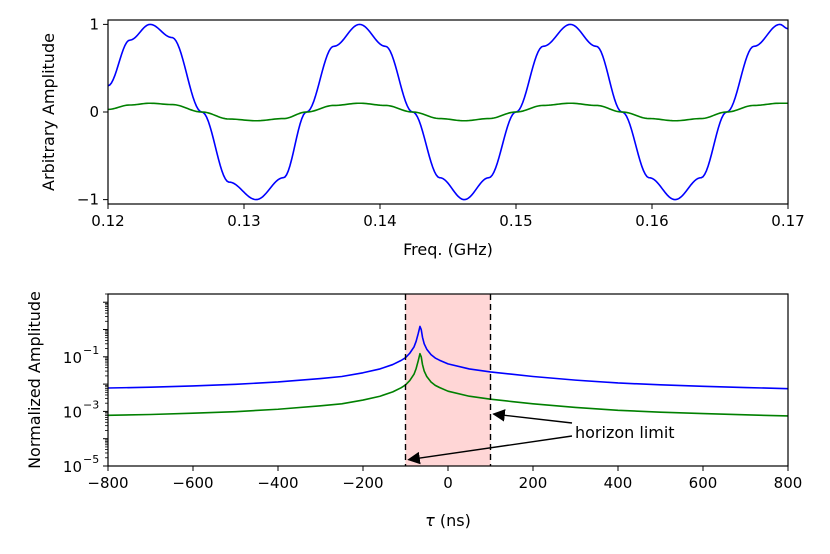  Describe the element at coordinates (48, 112) in the screenshot. I see `top-y-axis-label: Arbitrary Amplitude` at that location.